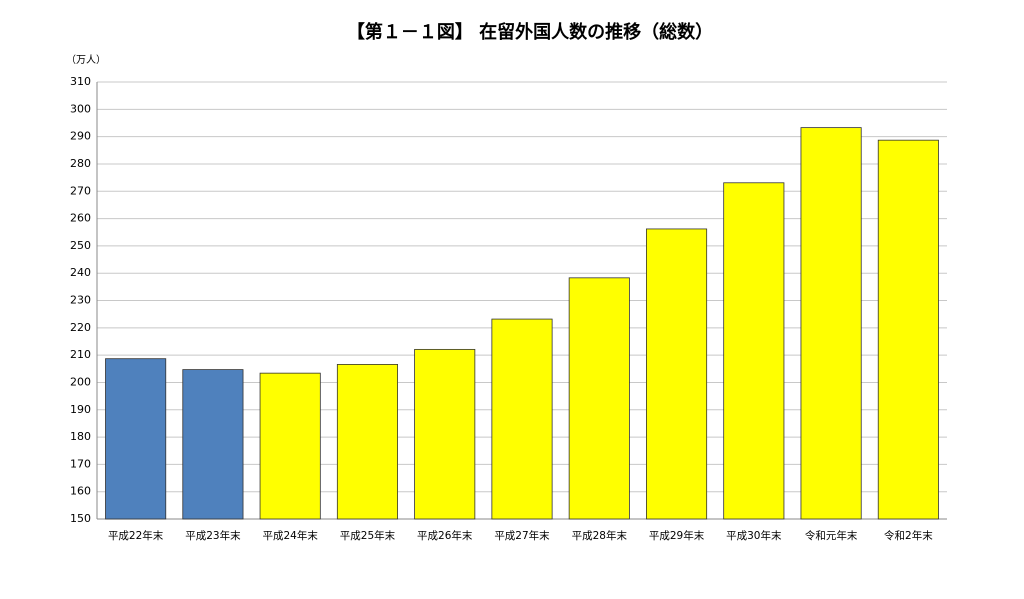  I want to click on chart-title: 【第１－１図】 在留外国人数の推移（総数）, so click(530, 32).